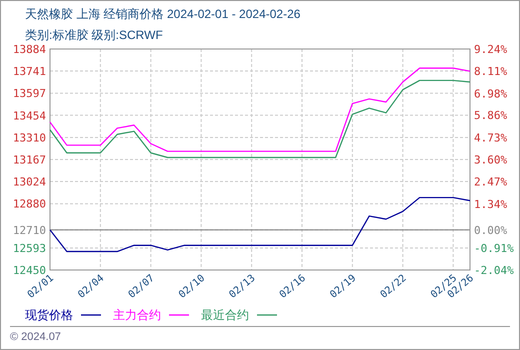 This screenshot has height=350, width=520. Describe the element at coordinates (491, 137) in the screenshot. I see `y2-tick-label: 4.73%` at that location.